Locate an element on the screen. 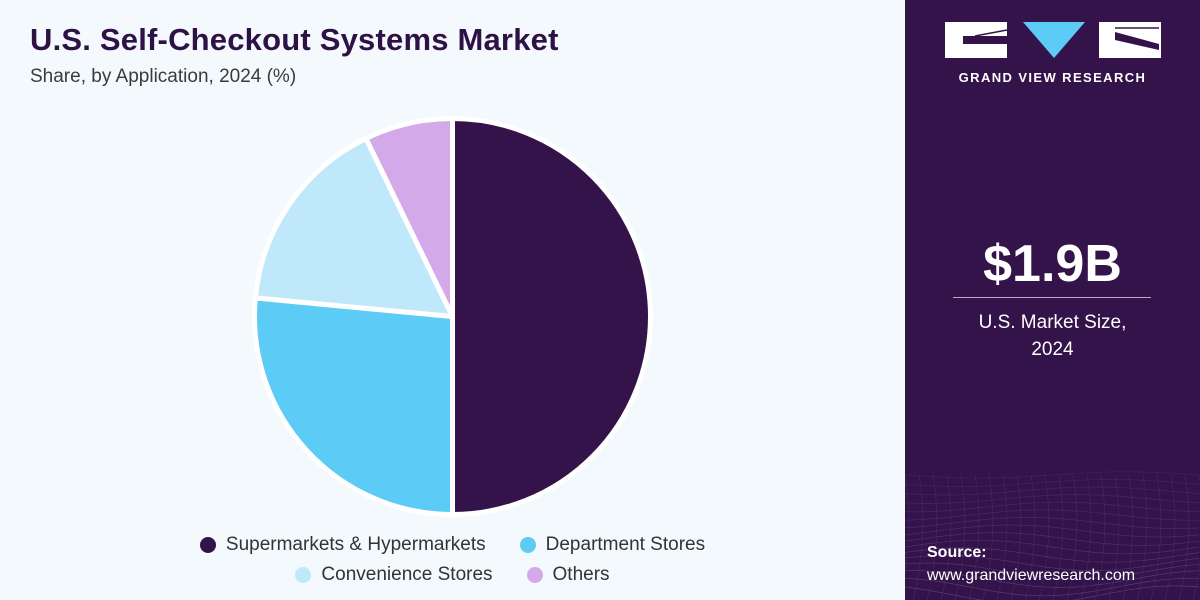 The image size is (1200, 600). divider is located at coordinates (1052, 297).